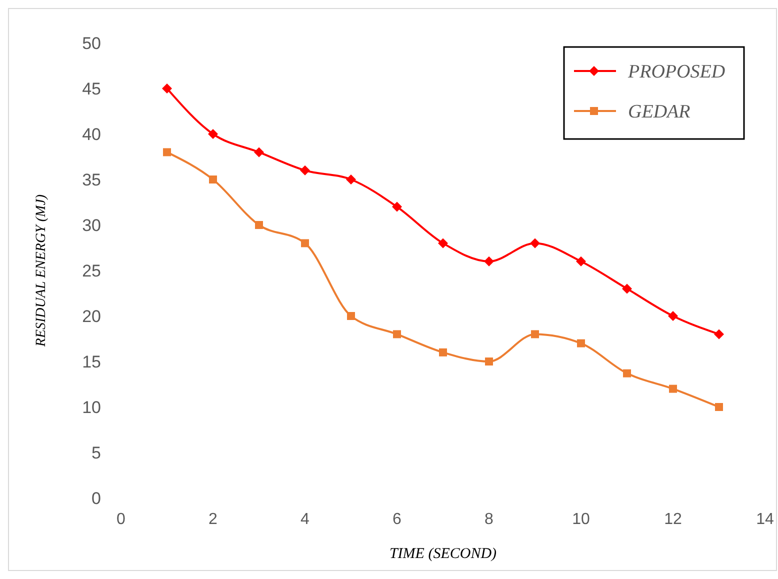 The image size is (778, 579). I want to click on y-tick-label: 30, so click(91, 225).